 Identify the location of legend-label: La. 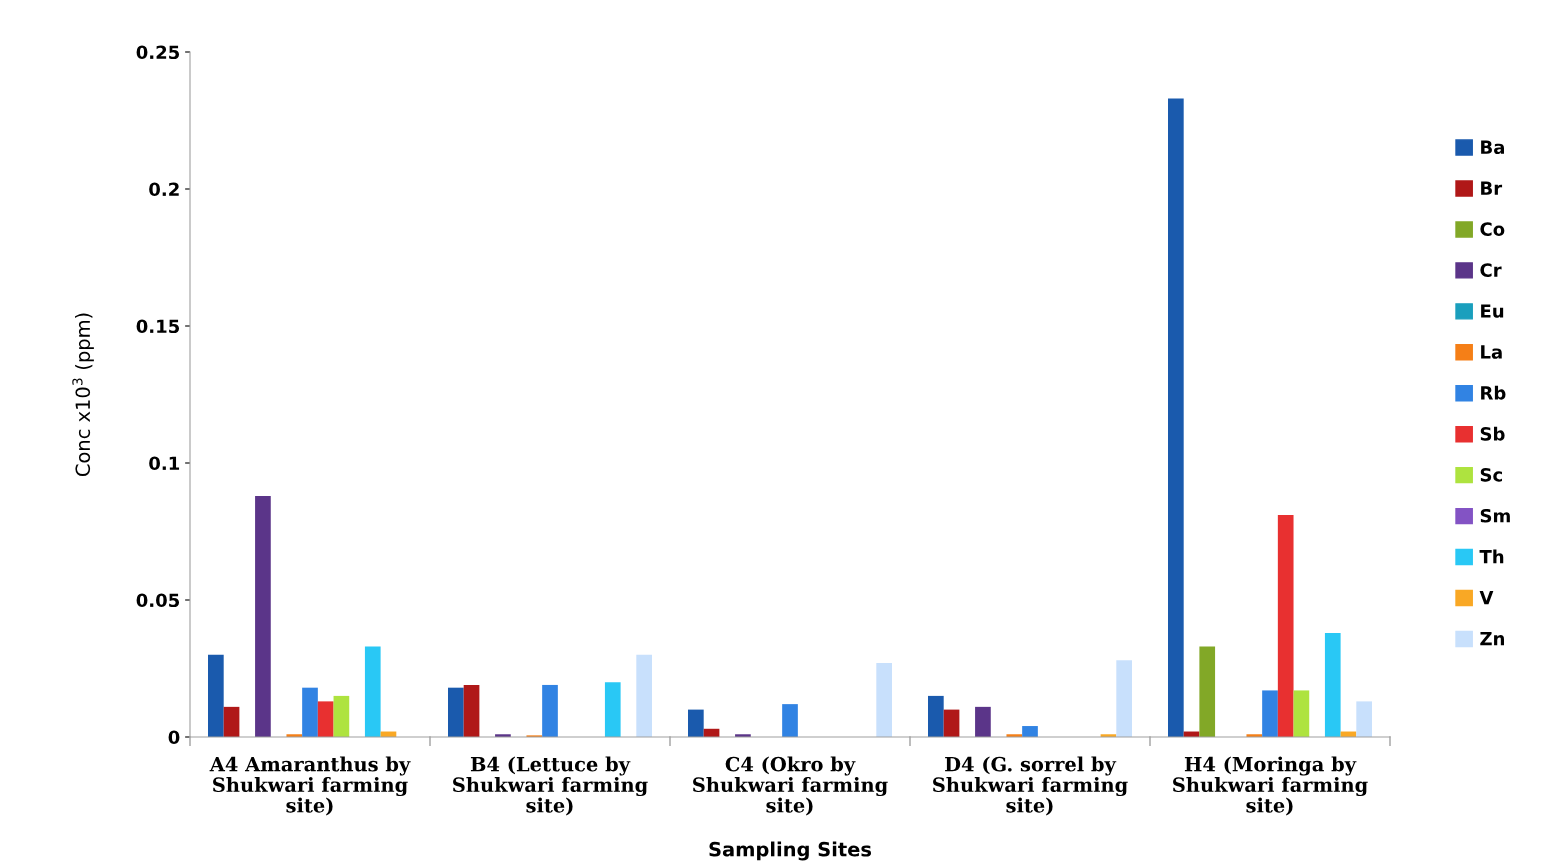
(1491, 352).